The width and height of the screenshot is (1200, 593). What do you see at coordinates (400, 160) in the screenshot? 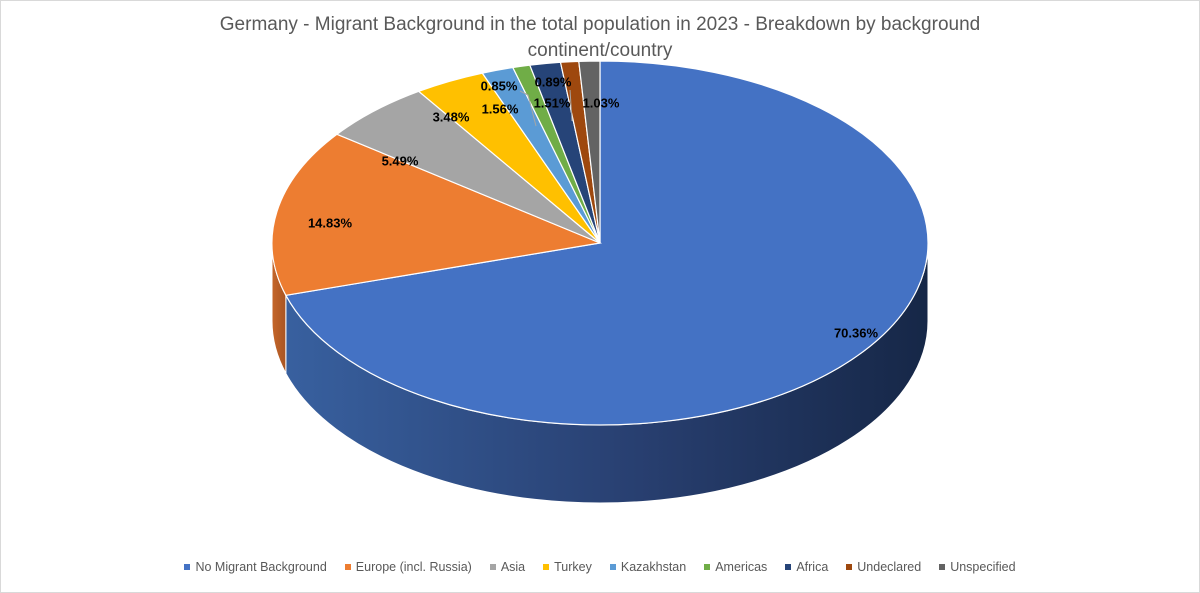
I see `data-label-asia: 5.49%` at bounding box center [400, 160].